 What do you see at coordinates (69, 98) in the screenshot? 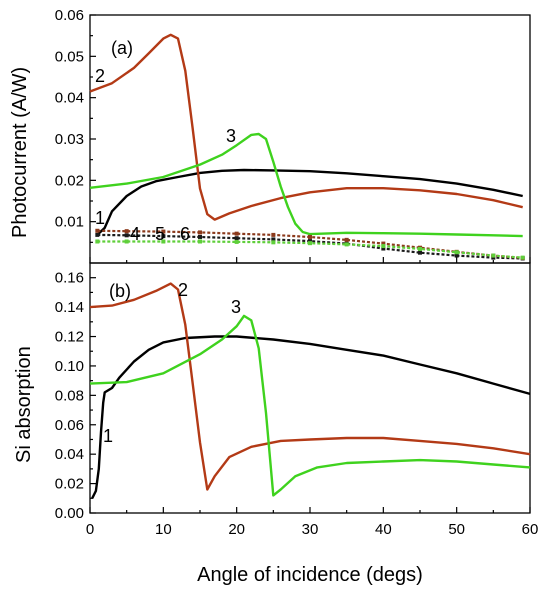
I see `y-tick-label-a: 0.04` at bounding box center [69, 98].